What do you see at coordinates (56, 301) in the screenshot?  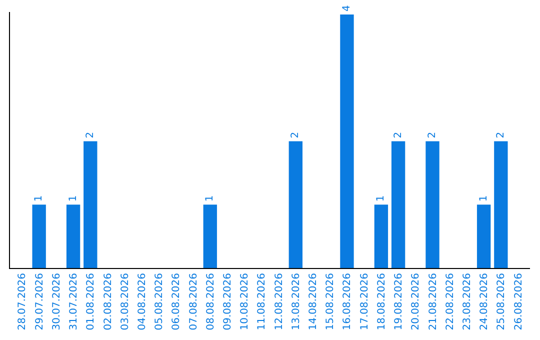 I see `x-tick-label: 30.07.2026` at bounding box center [56, 301].